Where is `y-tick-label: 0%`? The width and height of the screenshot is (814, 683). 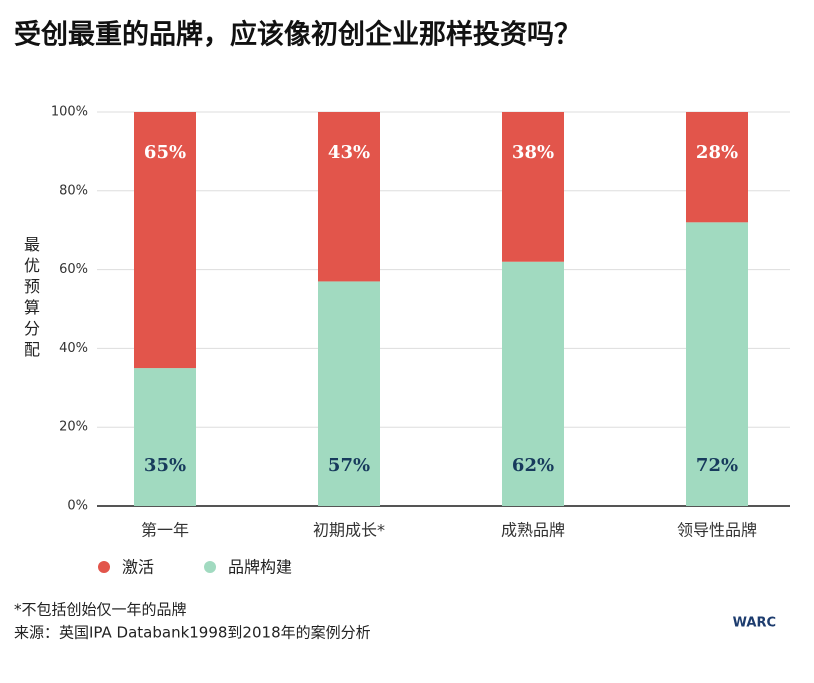
y-tick-label: 0% is located at coordinates (77, 506).